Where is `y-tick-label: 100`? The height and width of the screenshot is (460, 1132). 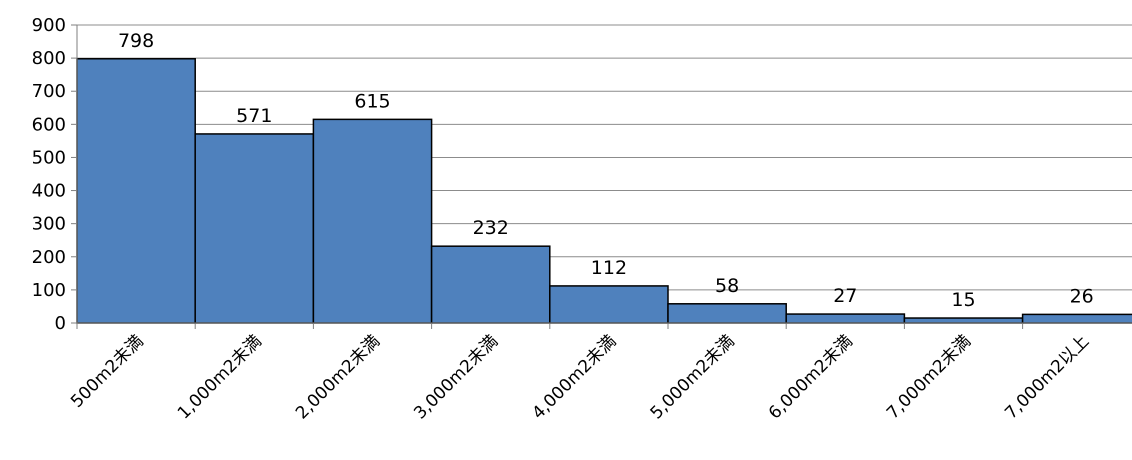 y-tick-label: 100 is located at coordinates (49, 290).